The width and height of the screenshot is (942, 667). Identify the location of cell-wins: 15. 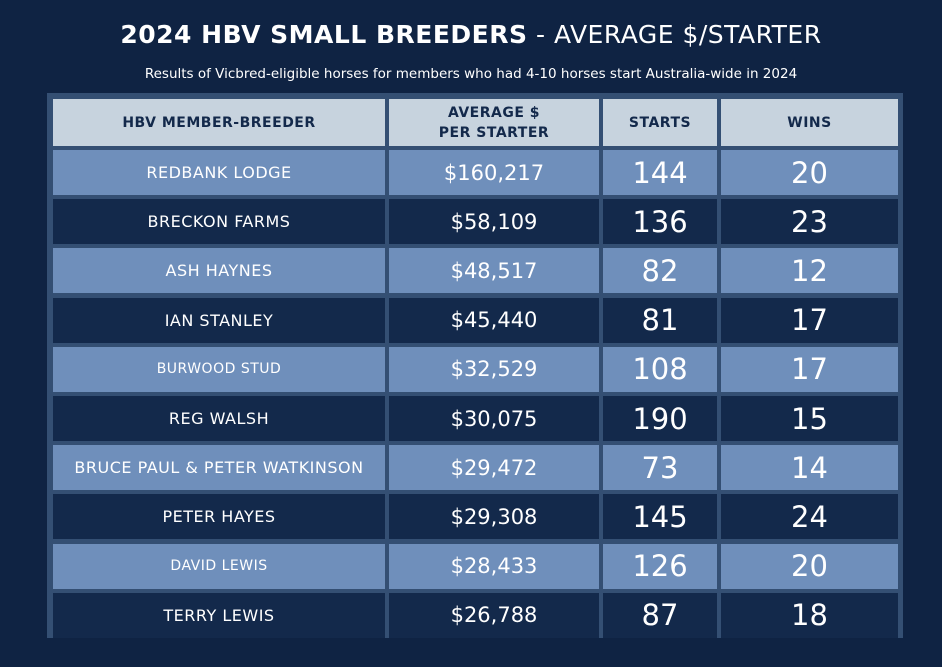
(809, 418).